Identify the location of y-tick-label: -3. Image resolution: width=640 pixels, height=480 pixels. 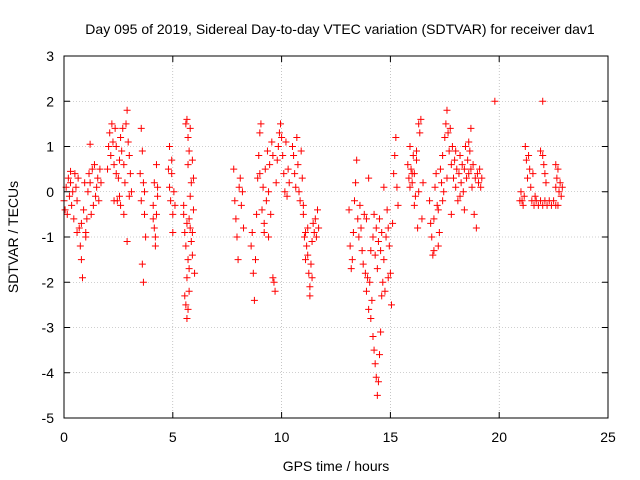
(48, 328).